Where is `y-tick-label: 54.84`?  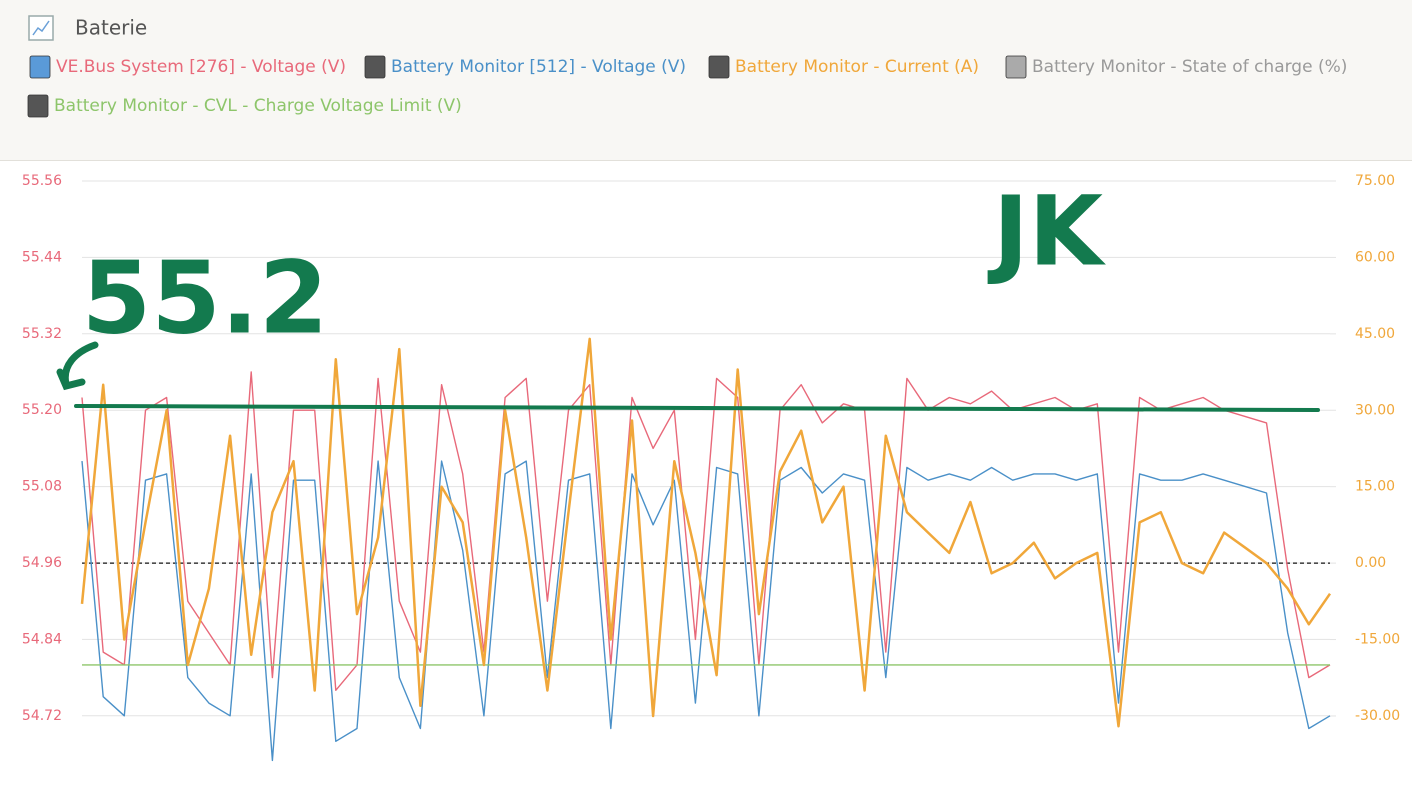
y-tick-label: 54.84 is located at coordinates (42, 639).